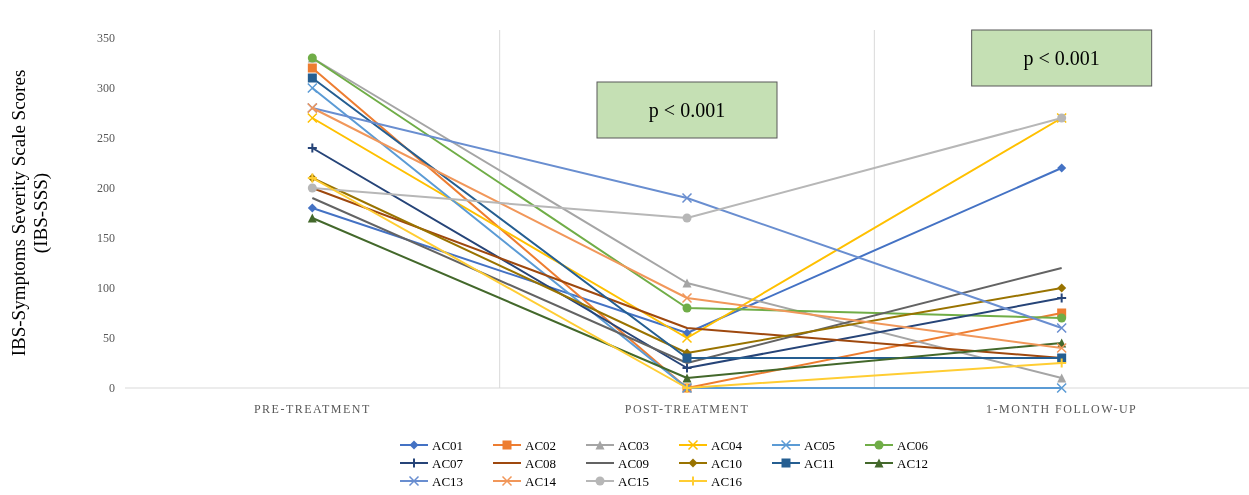 This screenshot has height=495, width=1249. Describe the element at coordinates (312, 409) in the screenshot. I see `x-tick-label: PRE-TREATMENT` at that location.